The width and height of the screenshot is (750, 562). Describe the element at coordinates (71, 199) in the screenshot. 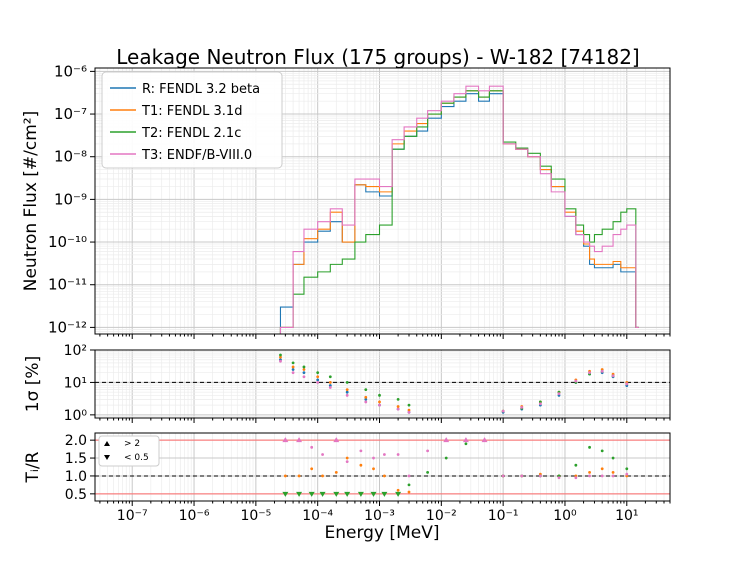

I see `panel-flux-yticks: 10⁻¹² 10⁻¹¹ 10⁻¹⁰ 10⁻⁹ 10⁻⁸ 10⁻⁷ 10⁻⁶` at that location.